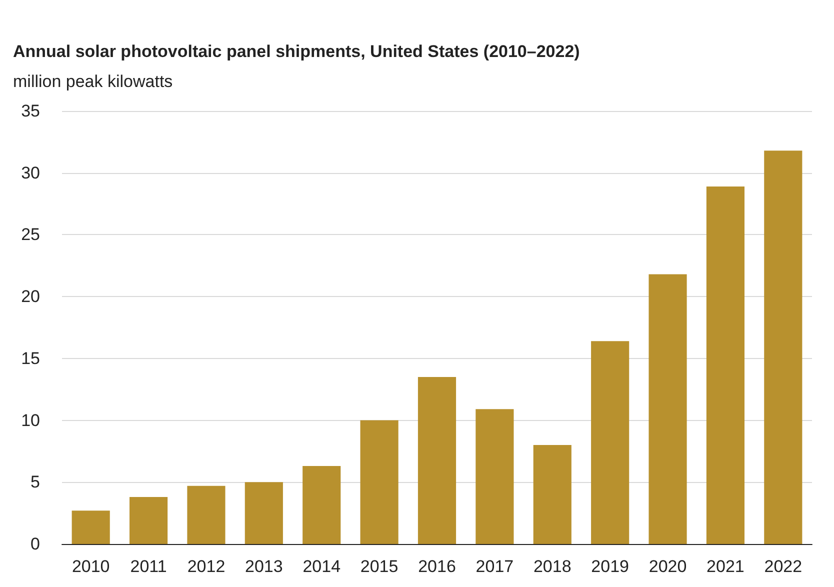  I want to click on y-tick-label: 10, so click(30, 420).